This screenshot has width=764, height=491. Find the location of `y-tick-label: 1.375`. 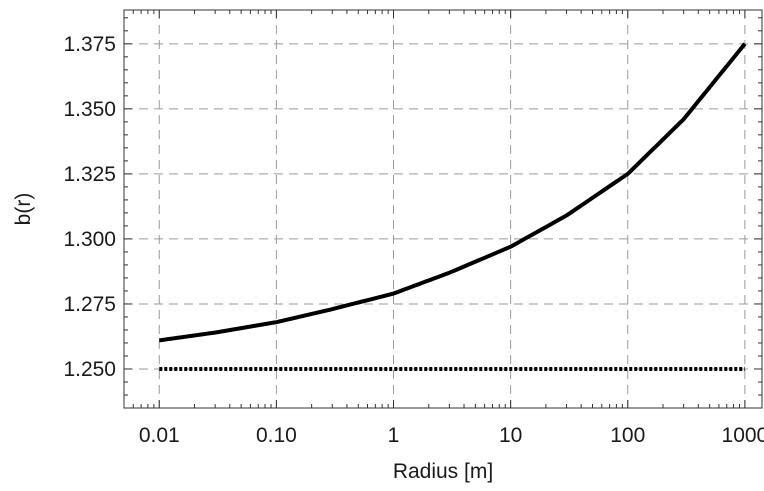

y-tick-label: 1.375 is located at coordinates (89, 44).